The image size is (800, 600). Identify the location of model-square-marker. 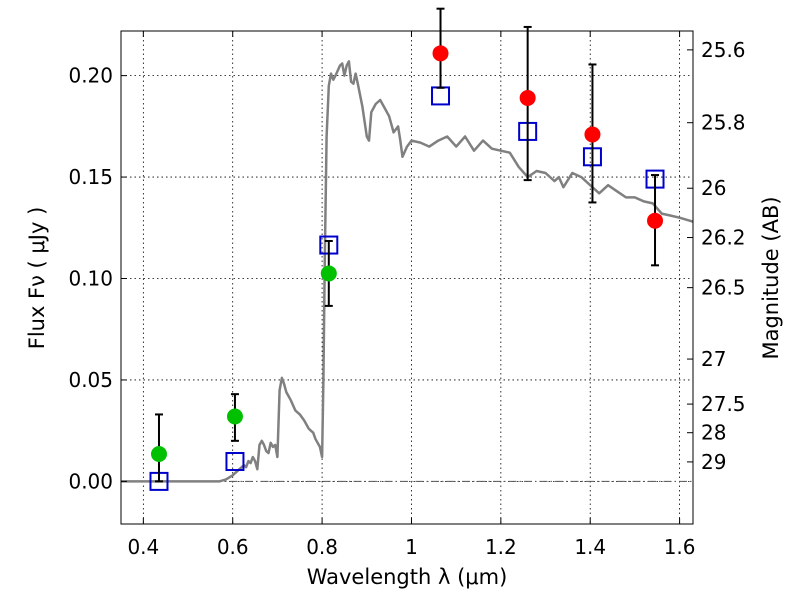
(235, 462).